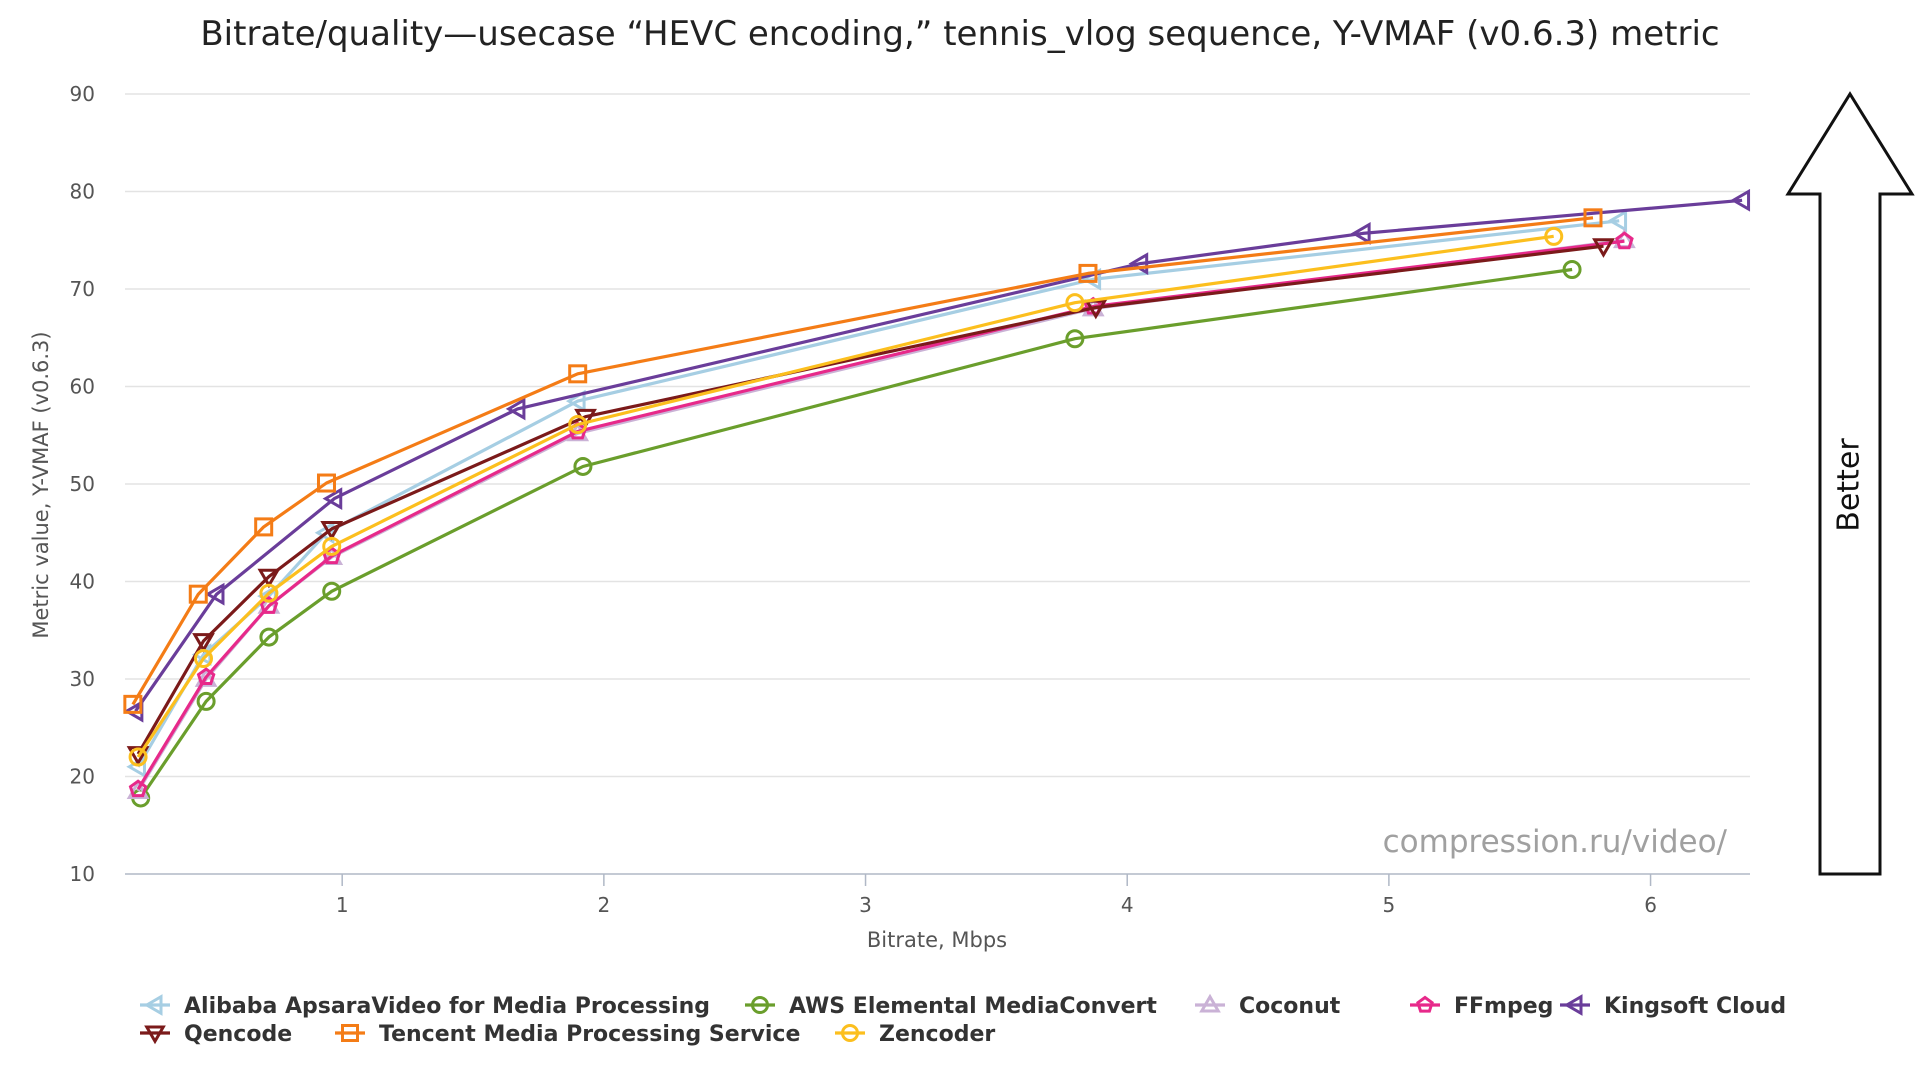 This screenshot has width=1920, height=1080. I want to click on y-axis-label: Metric value, Y-VMAF (v0.6.3), so click(41, 484).